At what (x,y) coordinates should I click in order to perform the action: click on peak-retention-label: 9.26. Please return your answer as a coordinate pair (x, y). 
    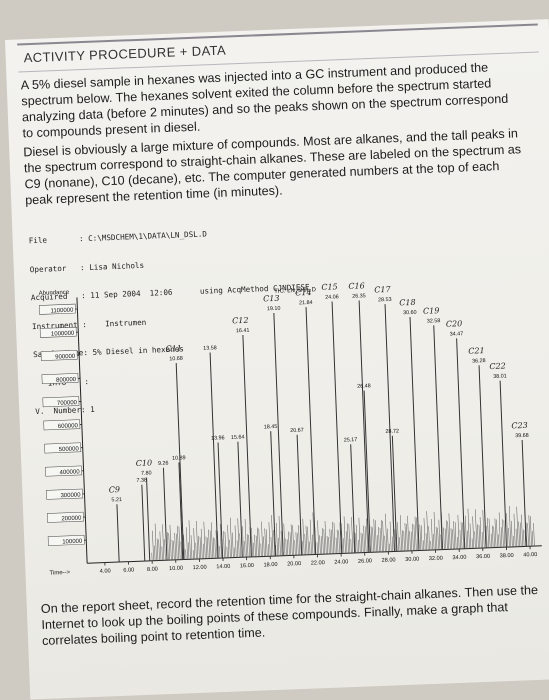
    Looking at the image, I should click on (163, 464).